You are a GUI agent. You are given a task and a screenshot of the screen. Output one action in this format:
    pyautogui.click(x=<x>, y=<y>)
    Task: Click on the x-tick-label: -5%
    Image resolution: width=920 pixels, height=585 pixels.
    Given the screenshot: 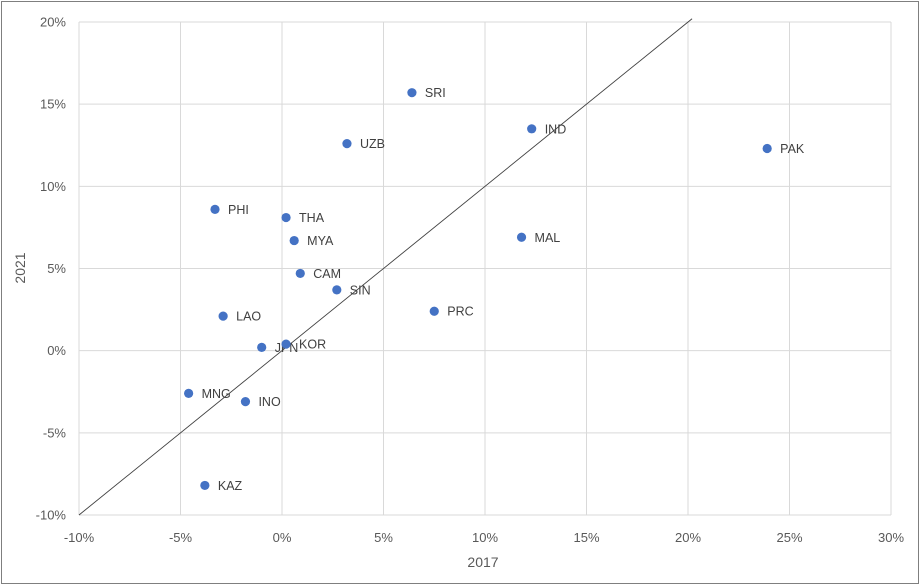 What is the action you would take?
    pyautogui.click(x=181, y=537)
    